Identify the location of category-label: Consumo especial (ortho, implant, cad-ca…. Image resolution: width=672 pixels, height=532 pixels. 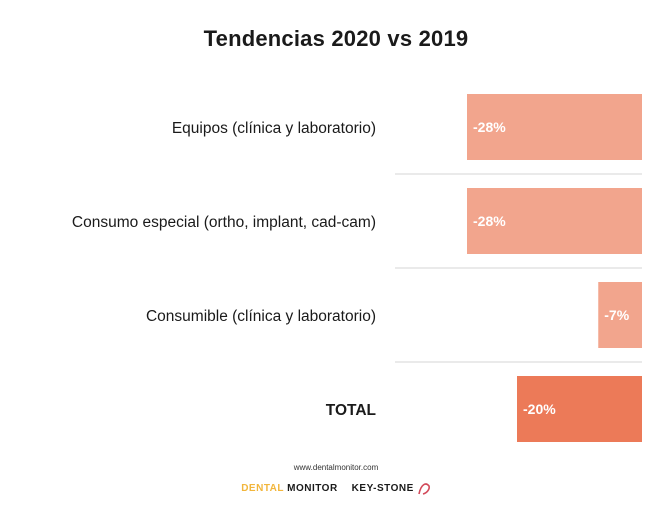
(224, 222).